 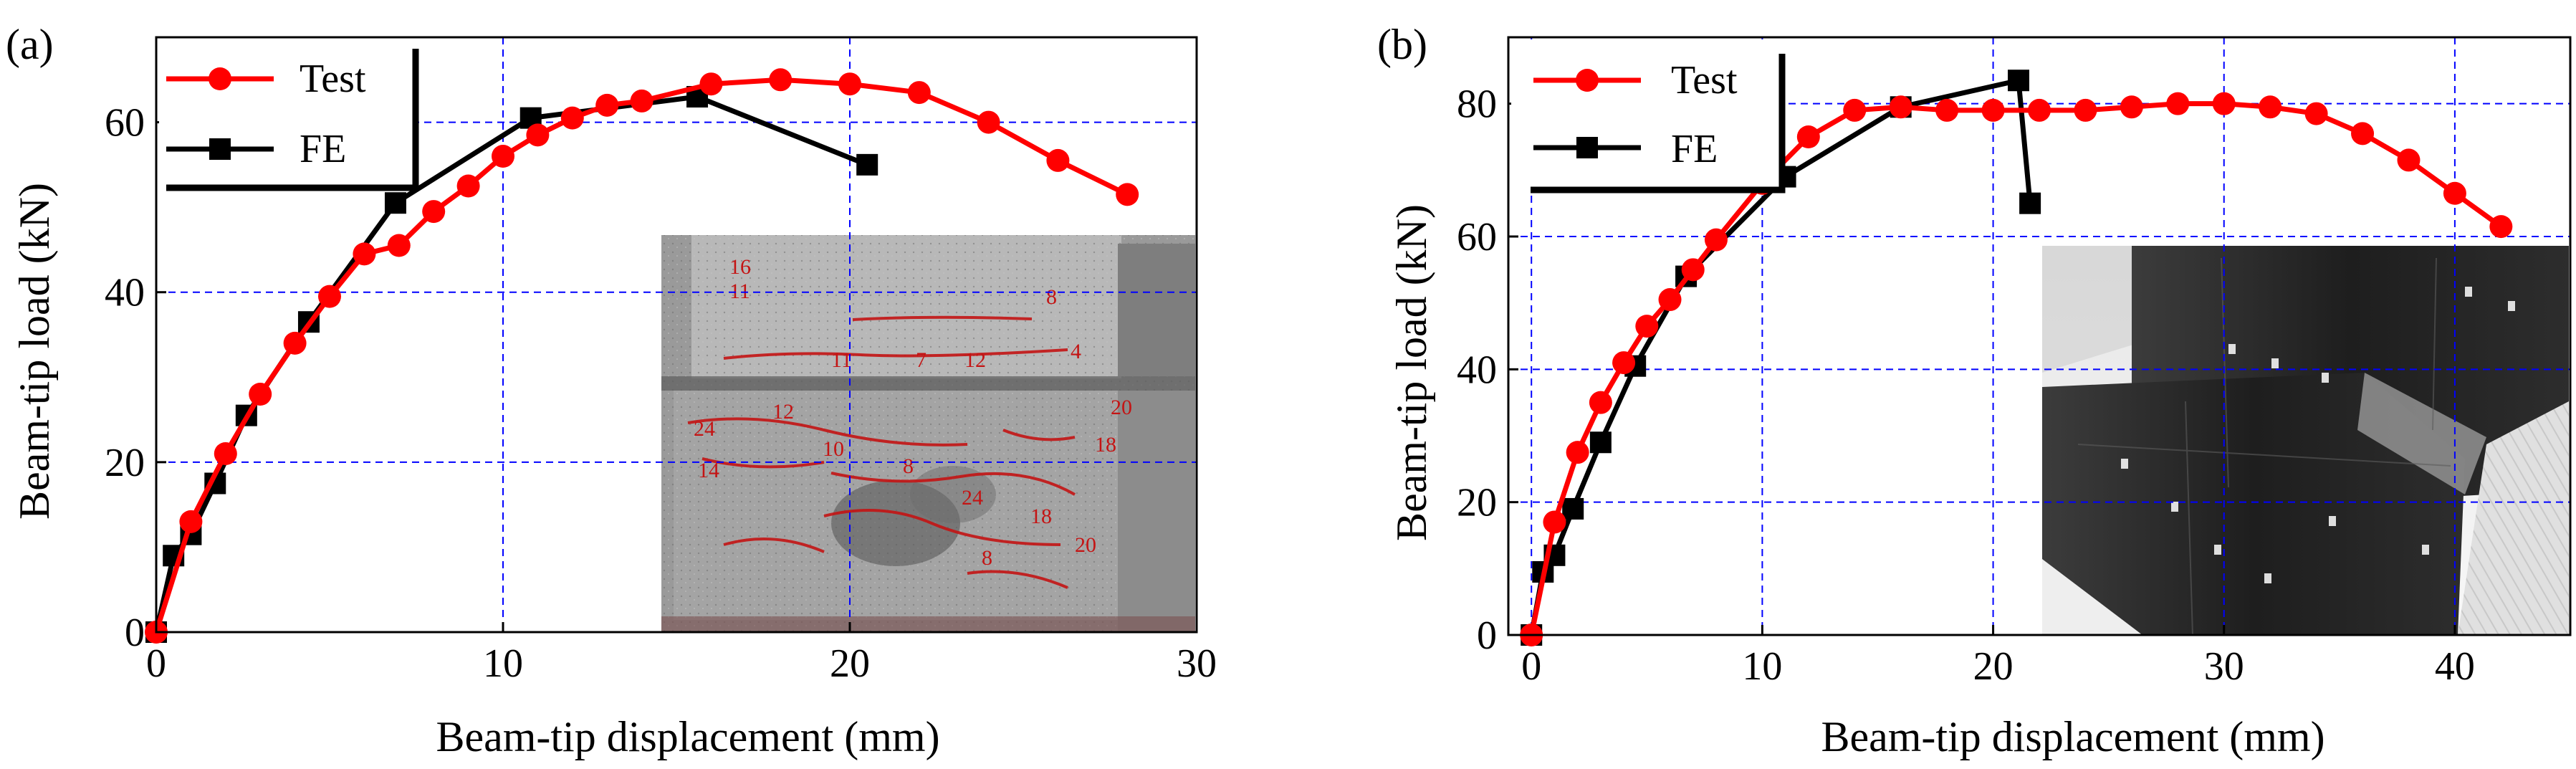 I want to click on photo-crack-mark: 16, so click(x=740, y=267).